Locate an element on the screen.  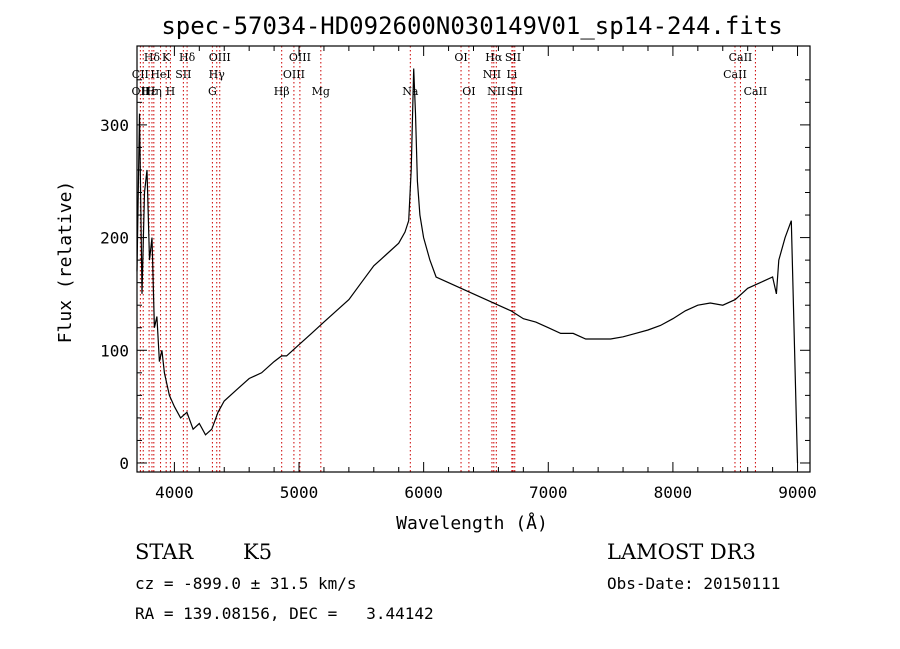
survey-label: LAMOST DR3 is located at coordinates (681, 552).